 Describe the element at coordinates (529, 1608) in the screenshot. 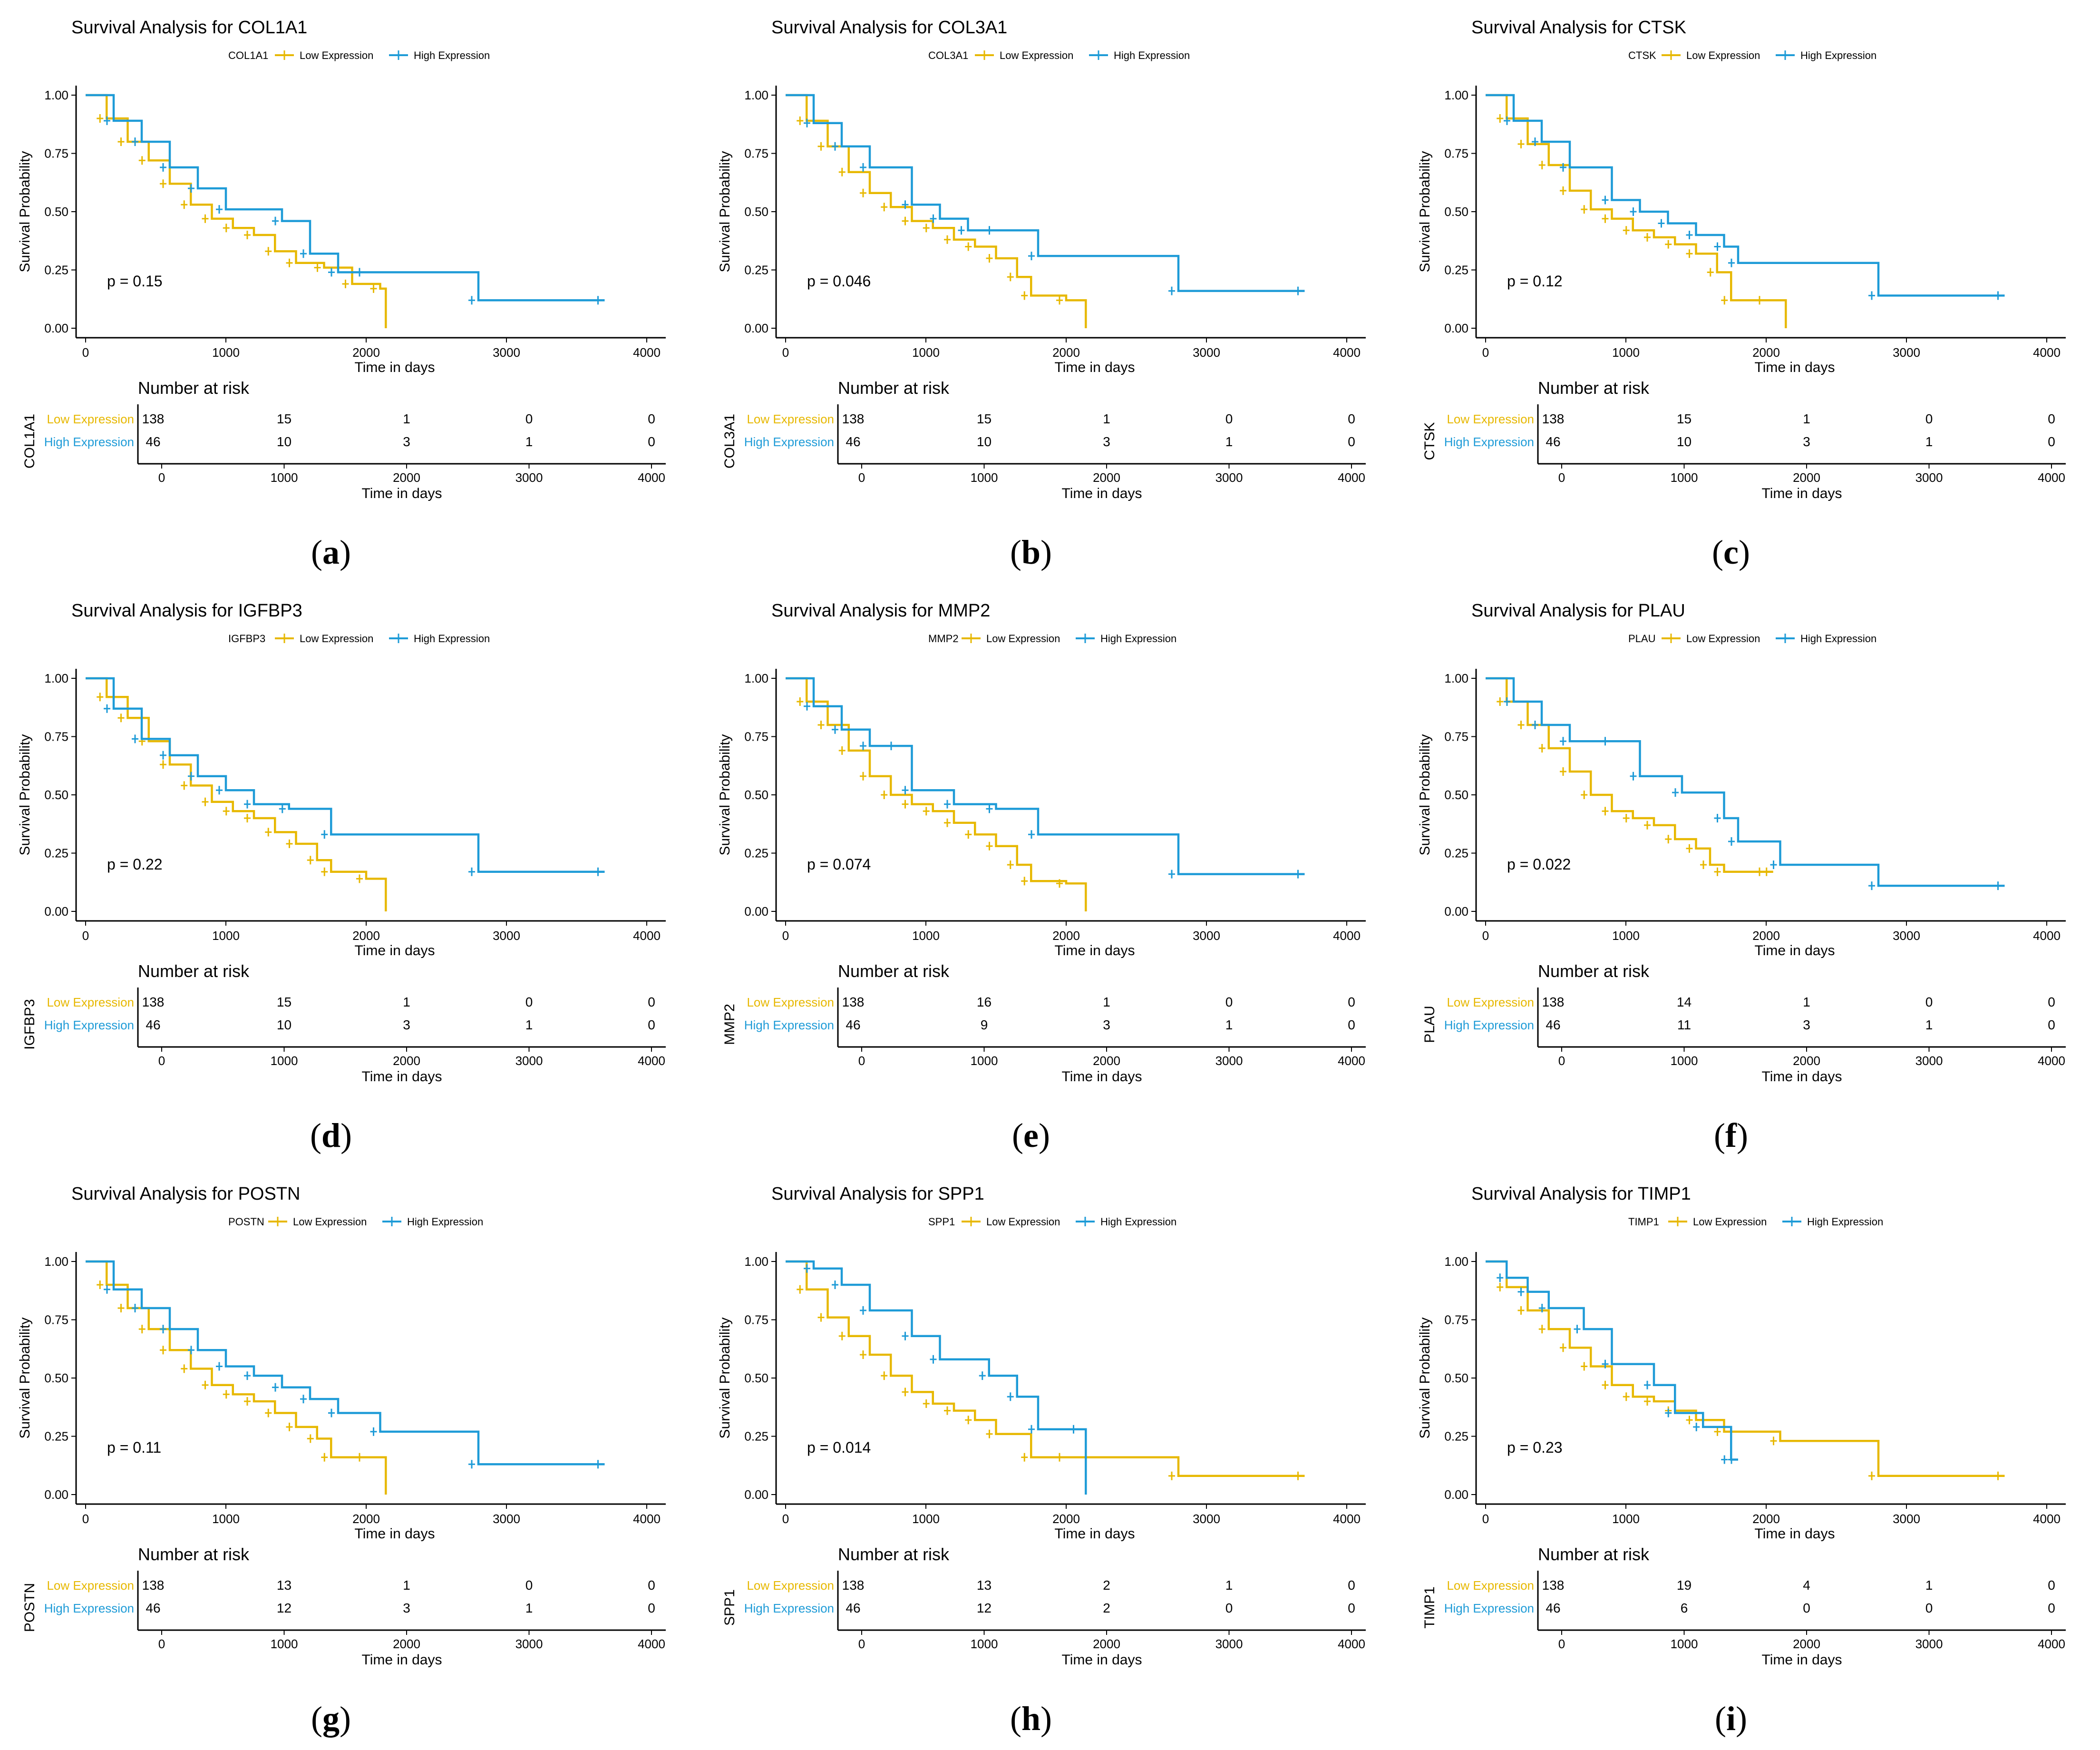

I see `risk-high-value: 1` at that location.